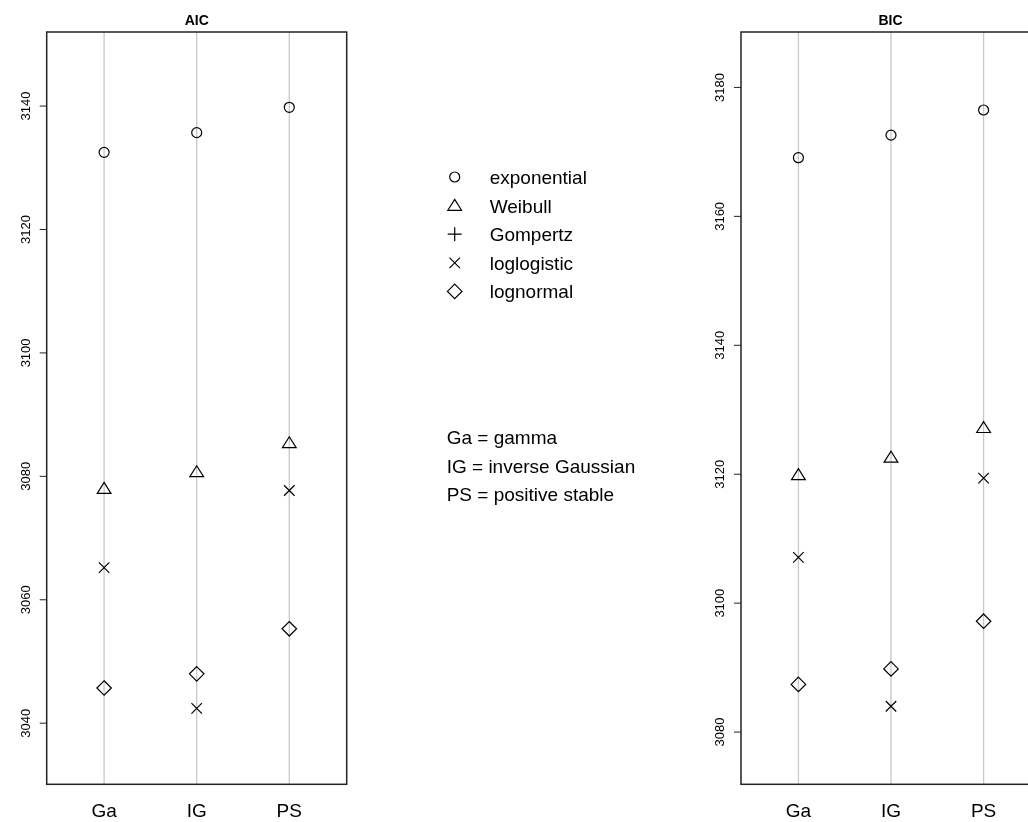  I want to click on y-tick-label: 3160, so click(719, 216).